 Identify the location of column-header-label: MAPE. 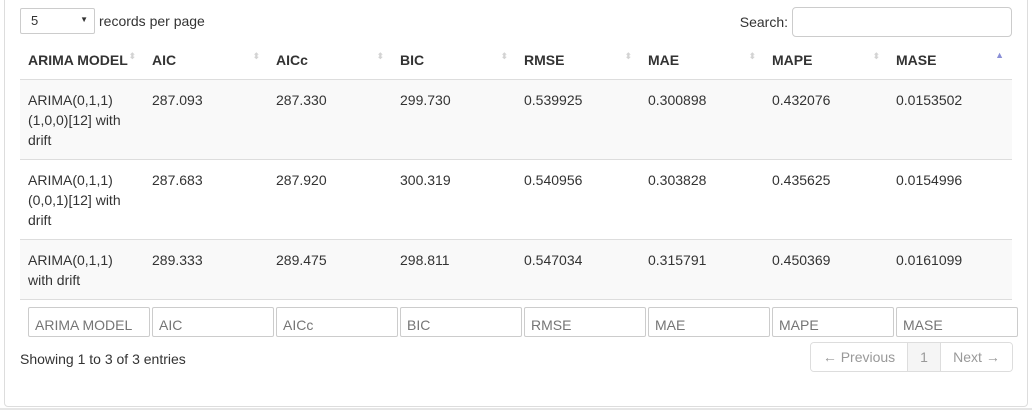
(792, 59).